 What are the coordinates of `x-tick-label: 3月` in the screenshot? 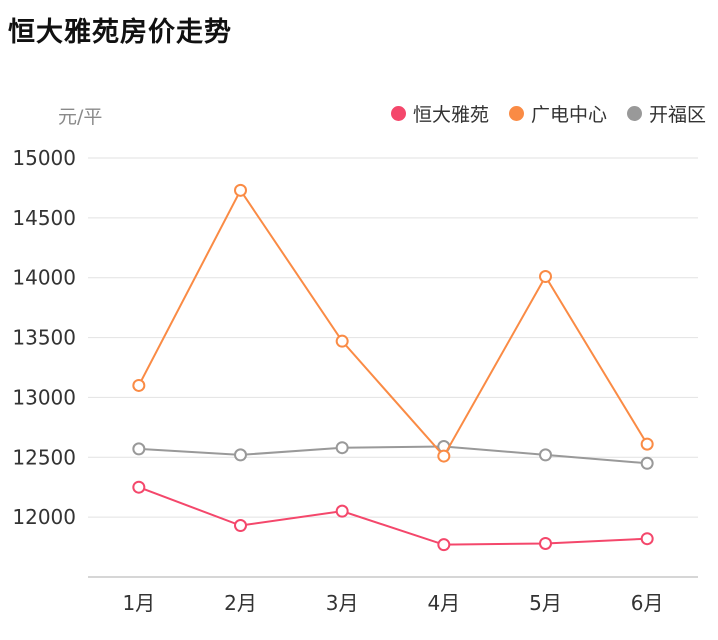 It's located at (342, 603).